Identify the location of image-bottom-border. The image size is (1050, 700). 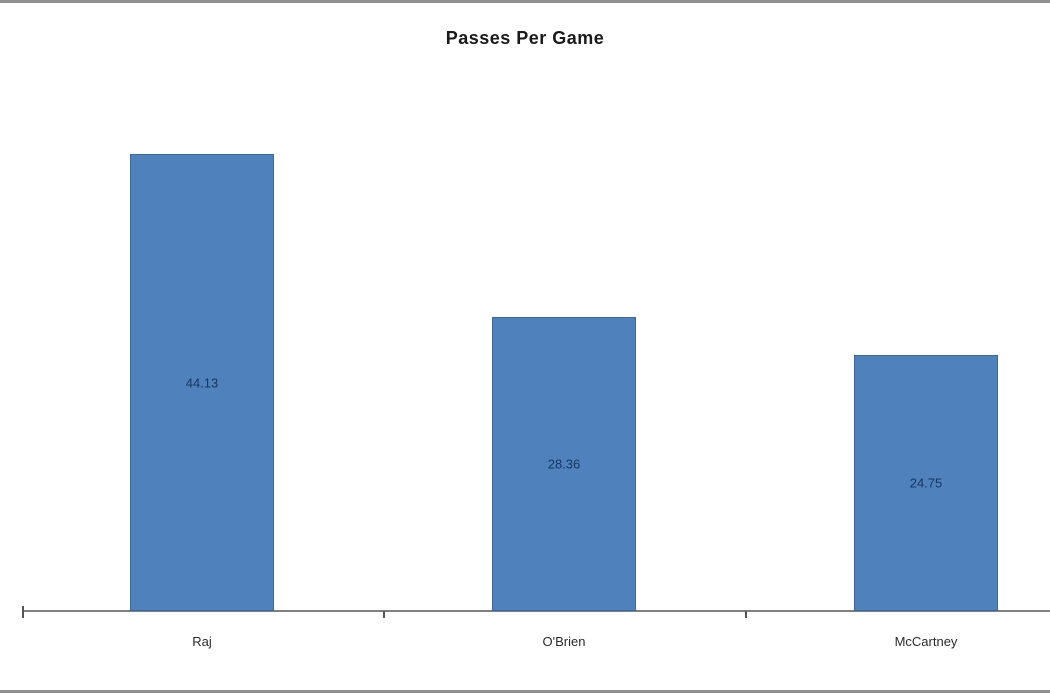
(525, 691).